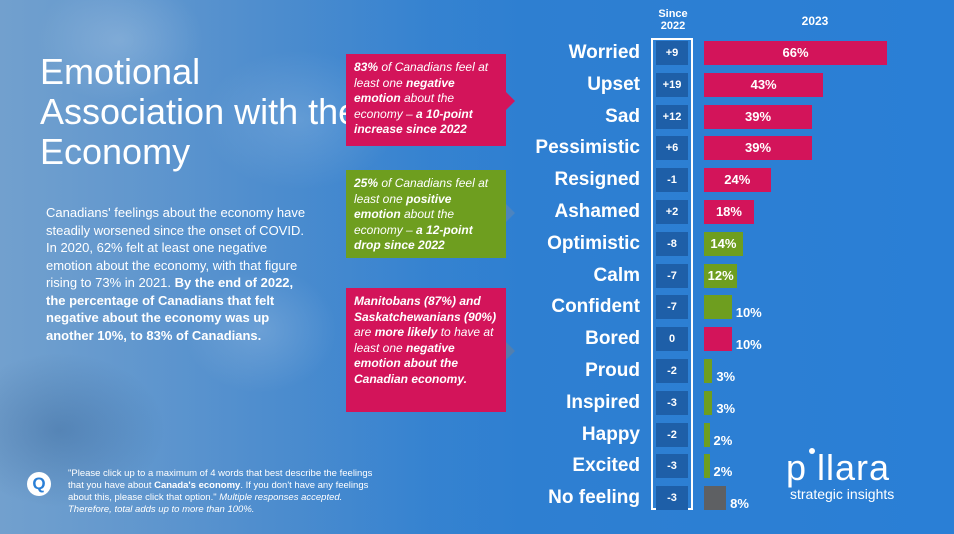 The image size is (954, 534). What do you see at coordinates (413, 237) in the screenshot?
I see `callout-emphasis: a 12-point drop since 2022` at bounding box center [413, 237].